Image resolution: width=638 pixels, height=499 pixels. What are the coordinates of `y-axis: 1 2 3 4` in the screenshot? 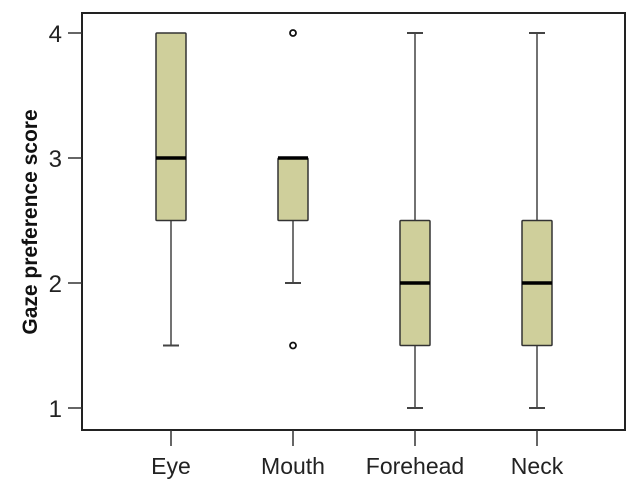 It's located at (65, 222).